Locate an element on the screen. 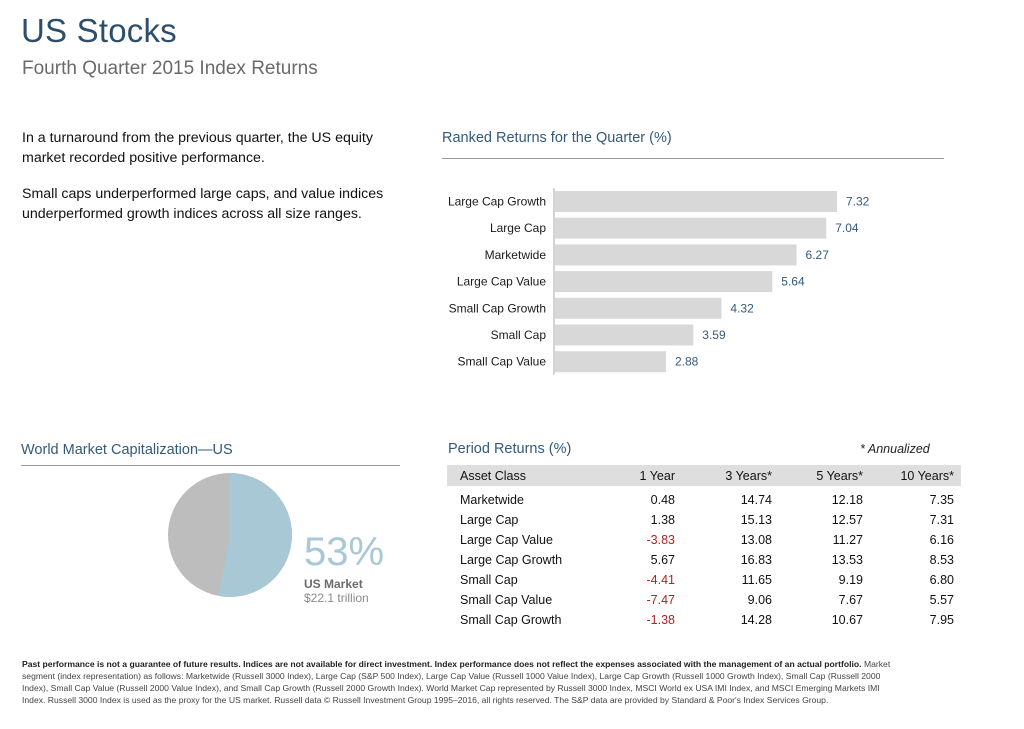 The width and height of the screenshot is (1024, 729). return-cell: 16.83 is located at coordinates (756, 560).